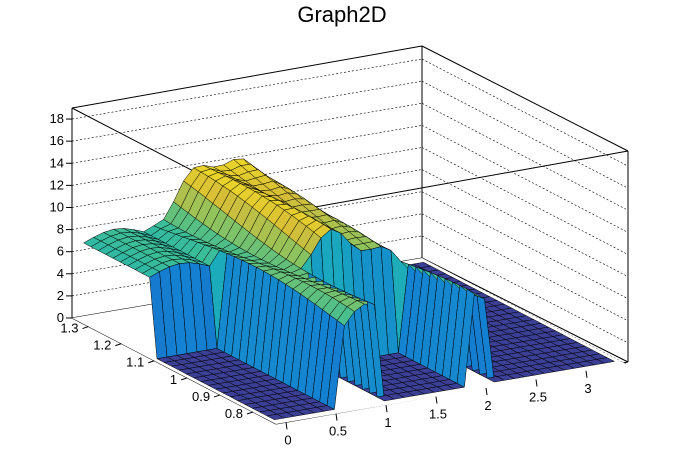 The width and height of the screenshot is (696, 472). I want to click on z-tick-label: 14, so click(57, 162).